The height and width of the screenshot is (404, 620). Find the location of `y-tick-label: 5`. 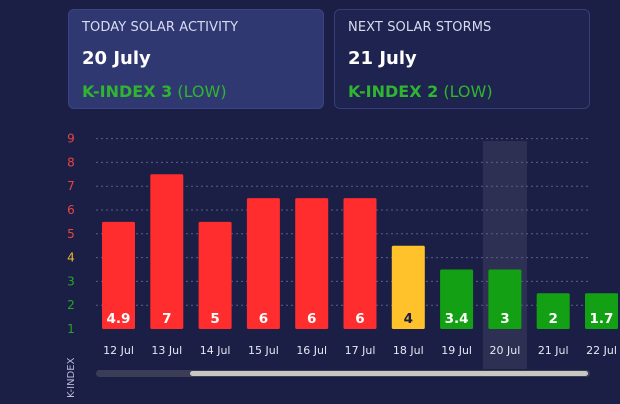

y-tick-label: 5 is located at coordinates (71, 234).